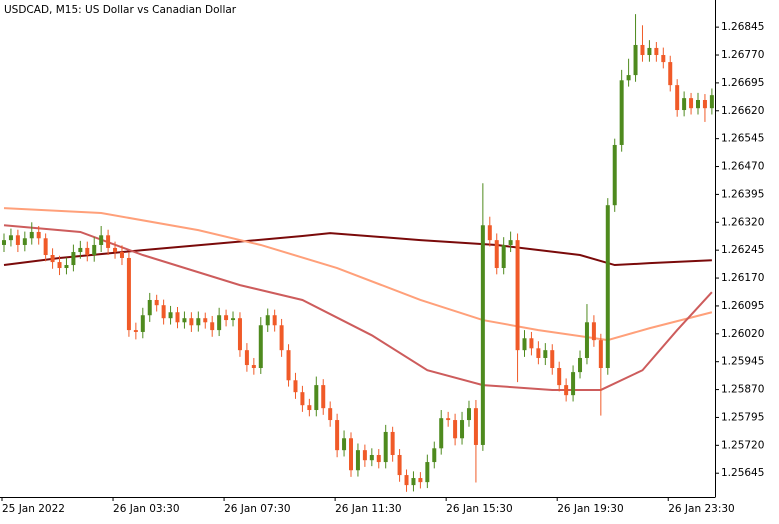 This screenshot has width=779, height=524. Describe the element at coordinates (742, 445) in the screenshot. I see `y-tick-label: 1.25720` at that location.